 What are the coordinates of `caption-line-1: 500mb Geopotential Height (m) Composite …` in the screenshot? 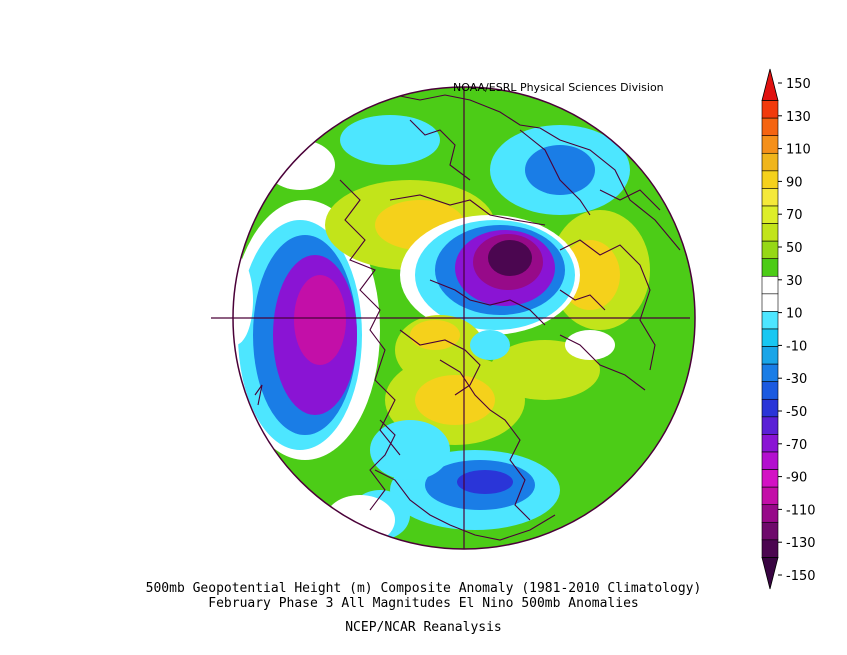 It's located at (423, 588).